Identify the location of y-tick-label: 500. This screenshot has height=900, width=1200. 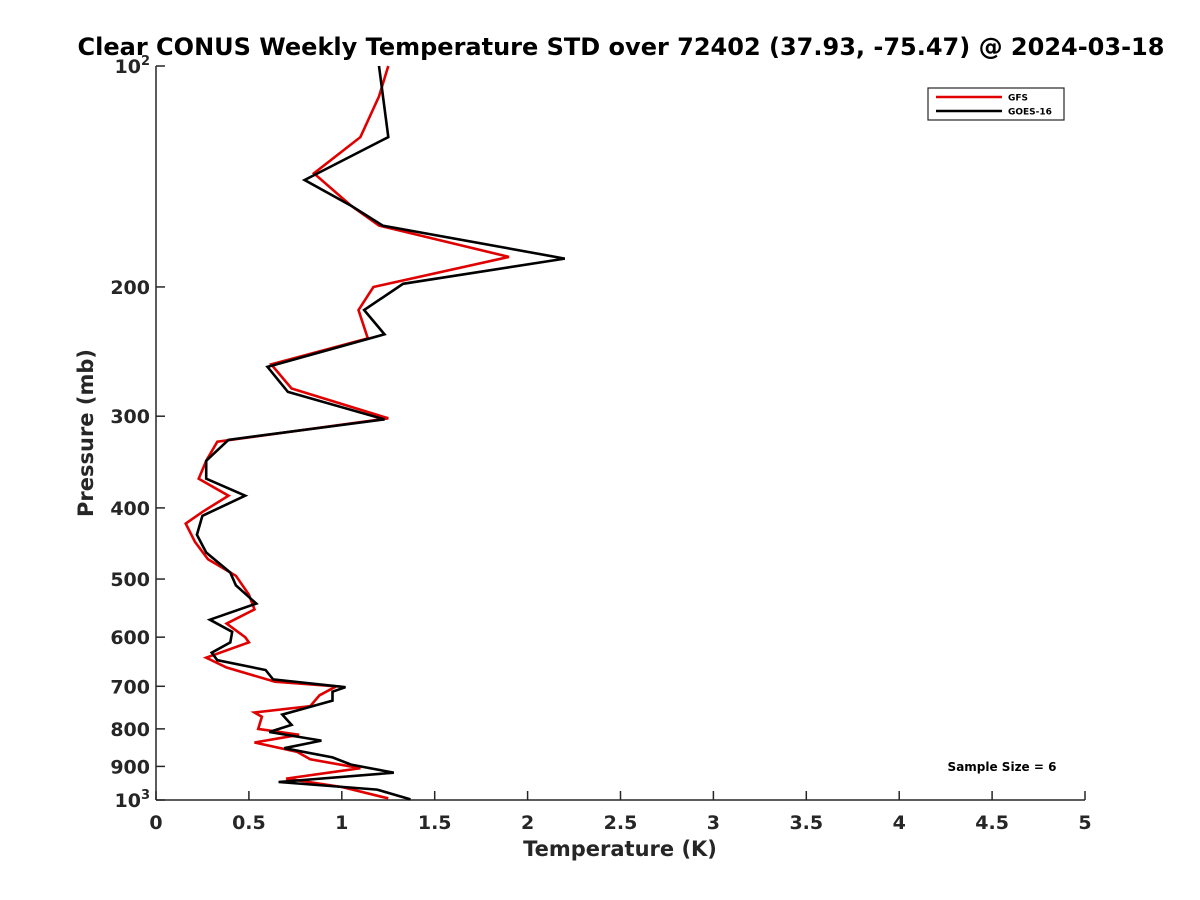
(130, 580).